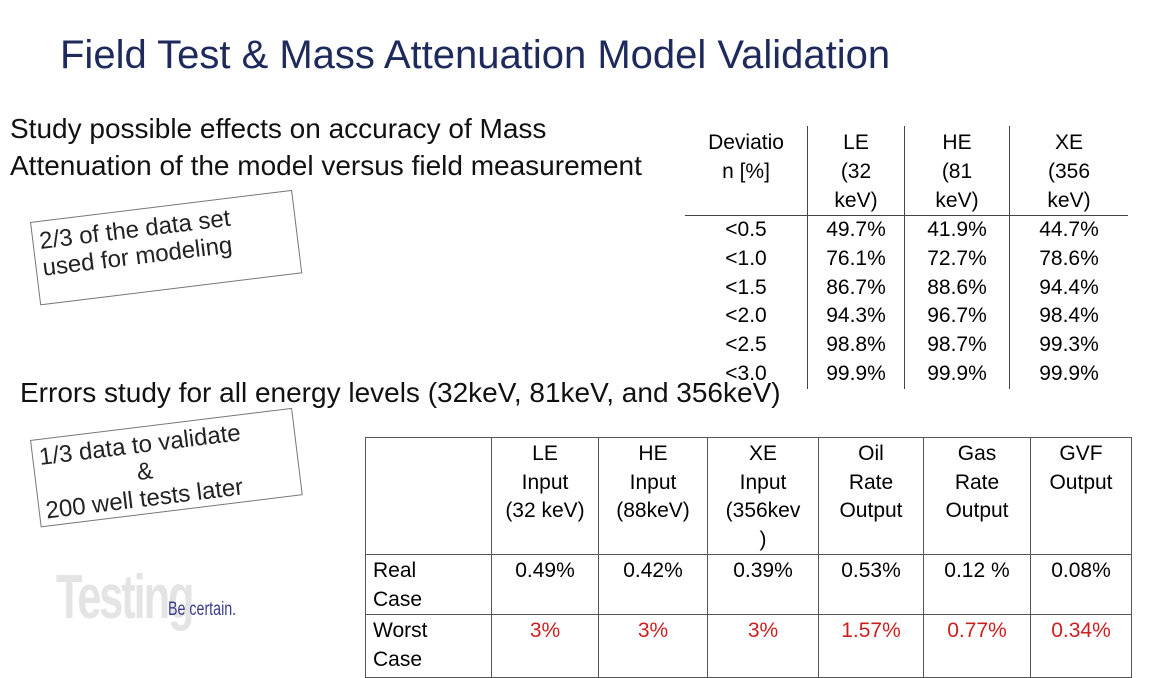 The height and width of the screenshot is (678, 1152). Describe the element at coordinates (856, 317) in the screenshot. I see `deviation-cell: 94.3%` at that location.